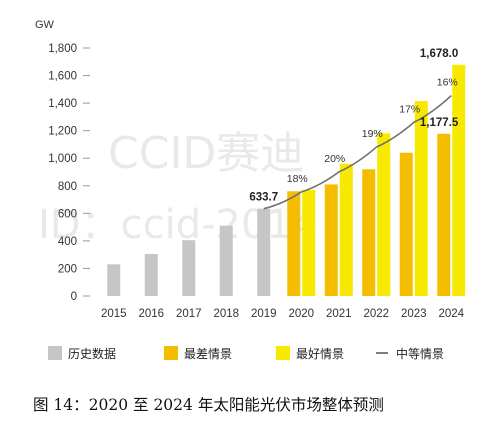 This screenshot has width=500, height=432. Describe the element at coordinates (62, 49) in the screenshot. I see `y-tick-label: 1,800` at that location.